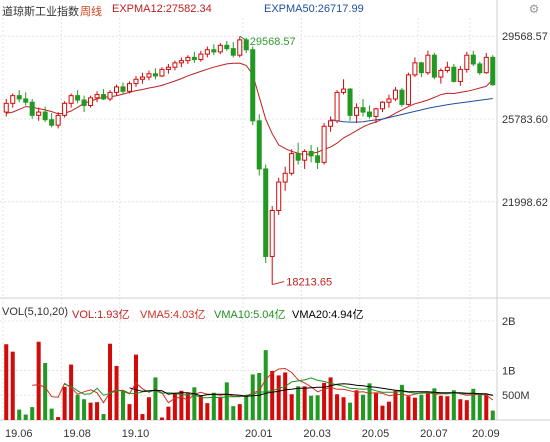 The height and width of the screenshot is (442, 550). I want to click on time-tick-label: 20.09, so click(486, 434).